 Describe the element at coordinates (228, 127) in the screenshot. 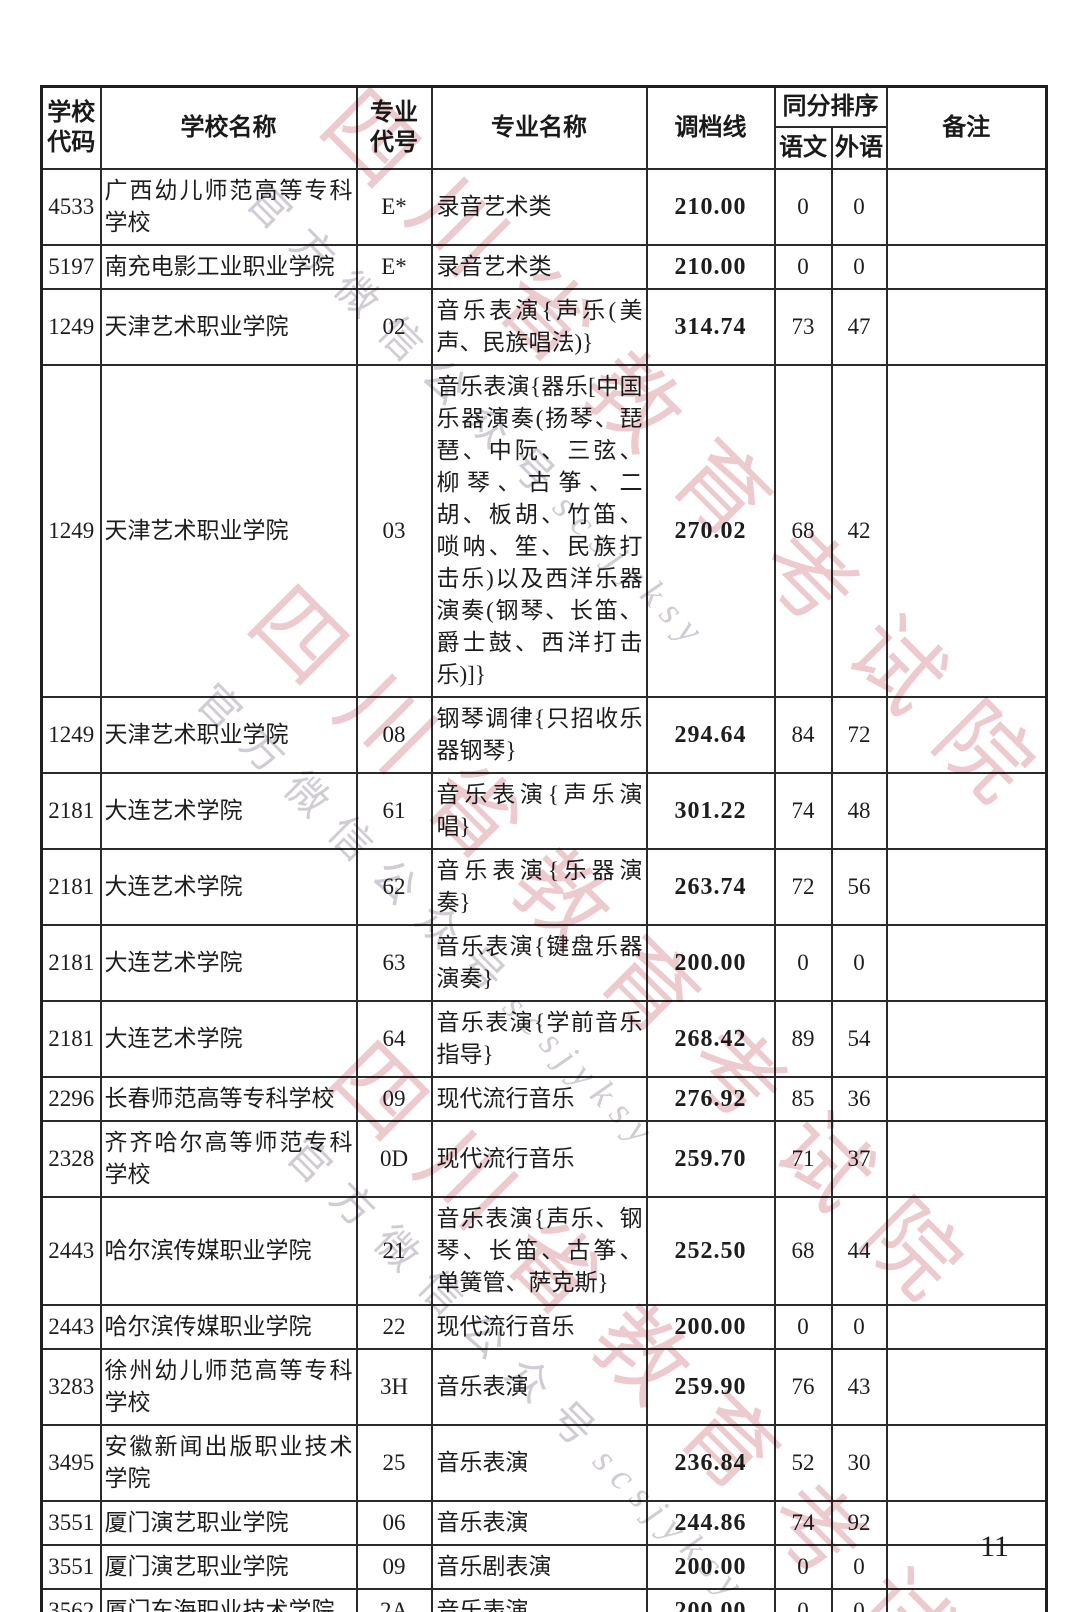

I see `header-school-name: 学校名称` at that location.